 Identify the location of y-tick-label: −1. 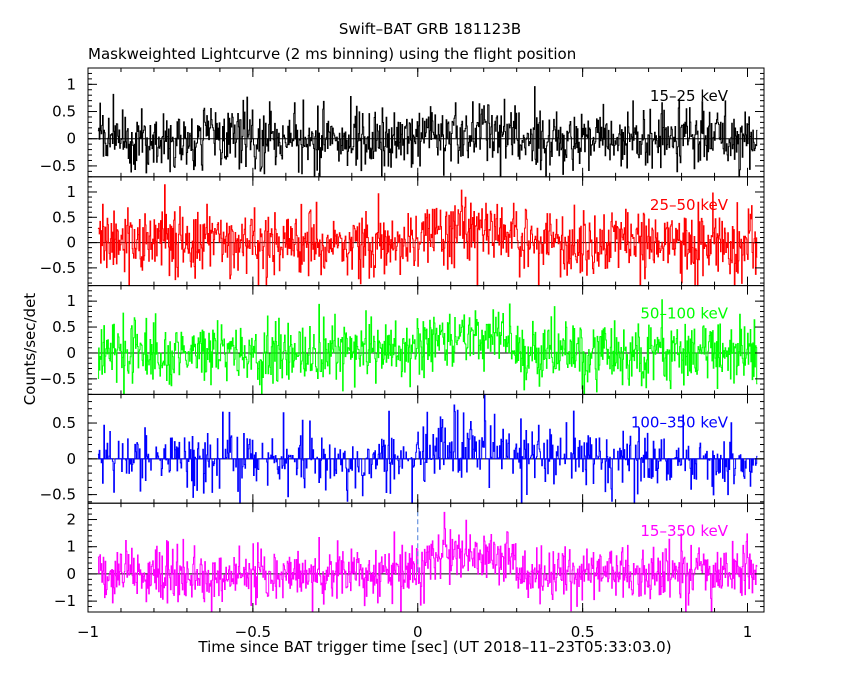
(65, 601).